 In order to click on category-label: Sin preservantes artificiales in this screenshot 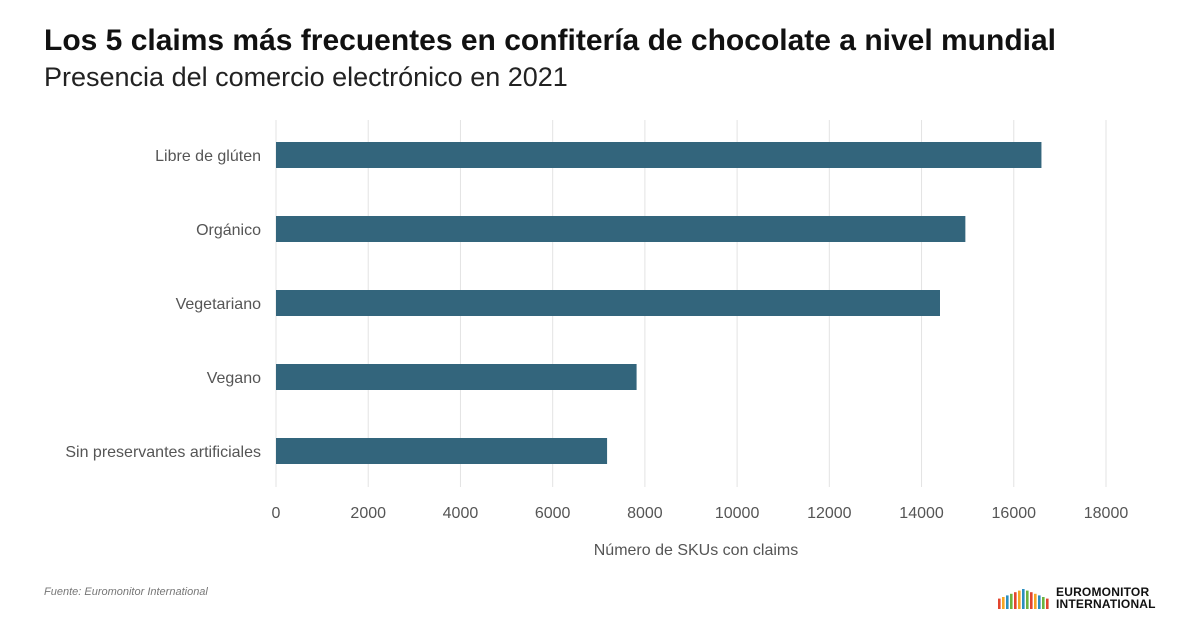, I will do `click(163, 452)`.